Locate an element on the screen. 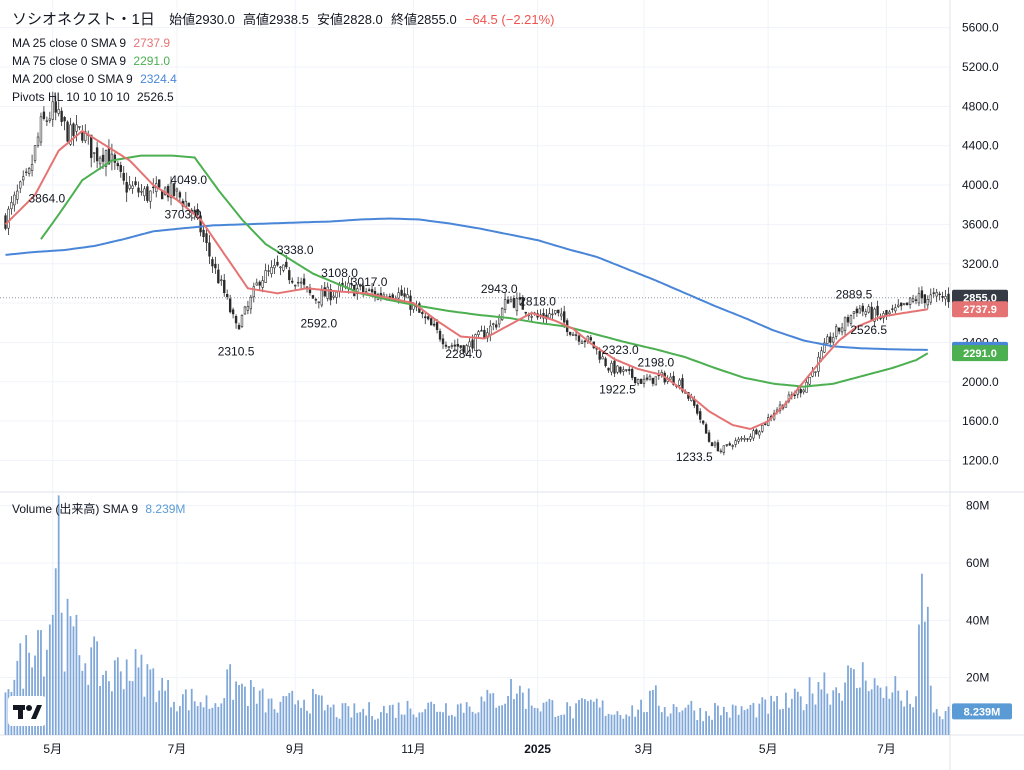 This screenshot has width=1024, height=770. tradingview-logo-icon is located at coordinates (27, 711).